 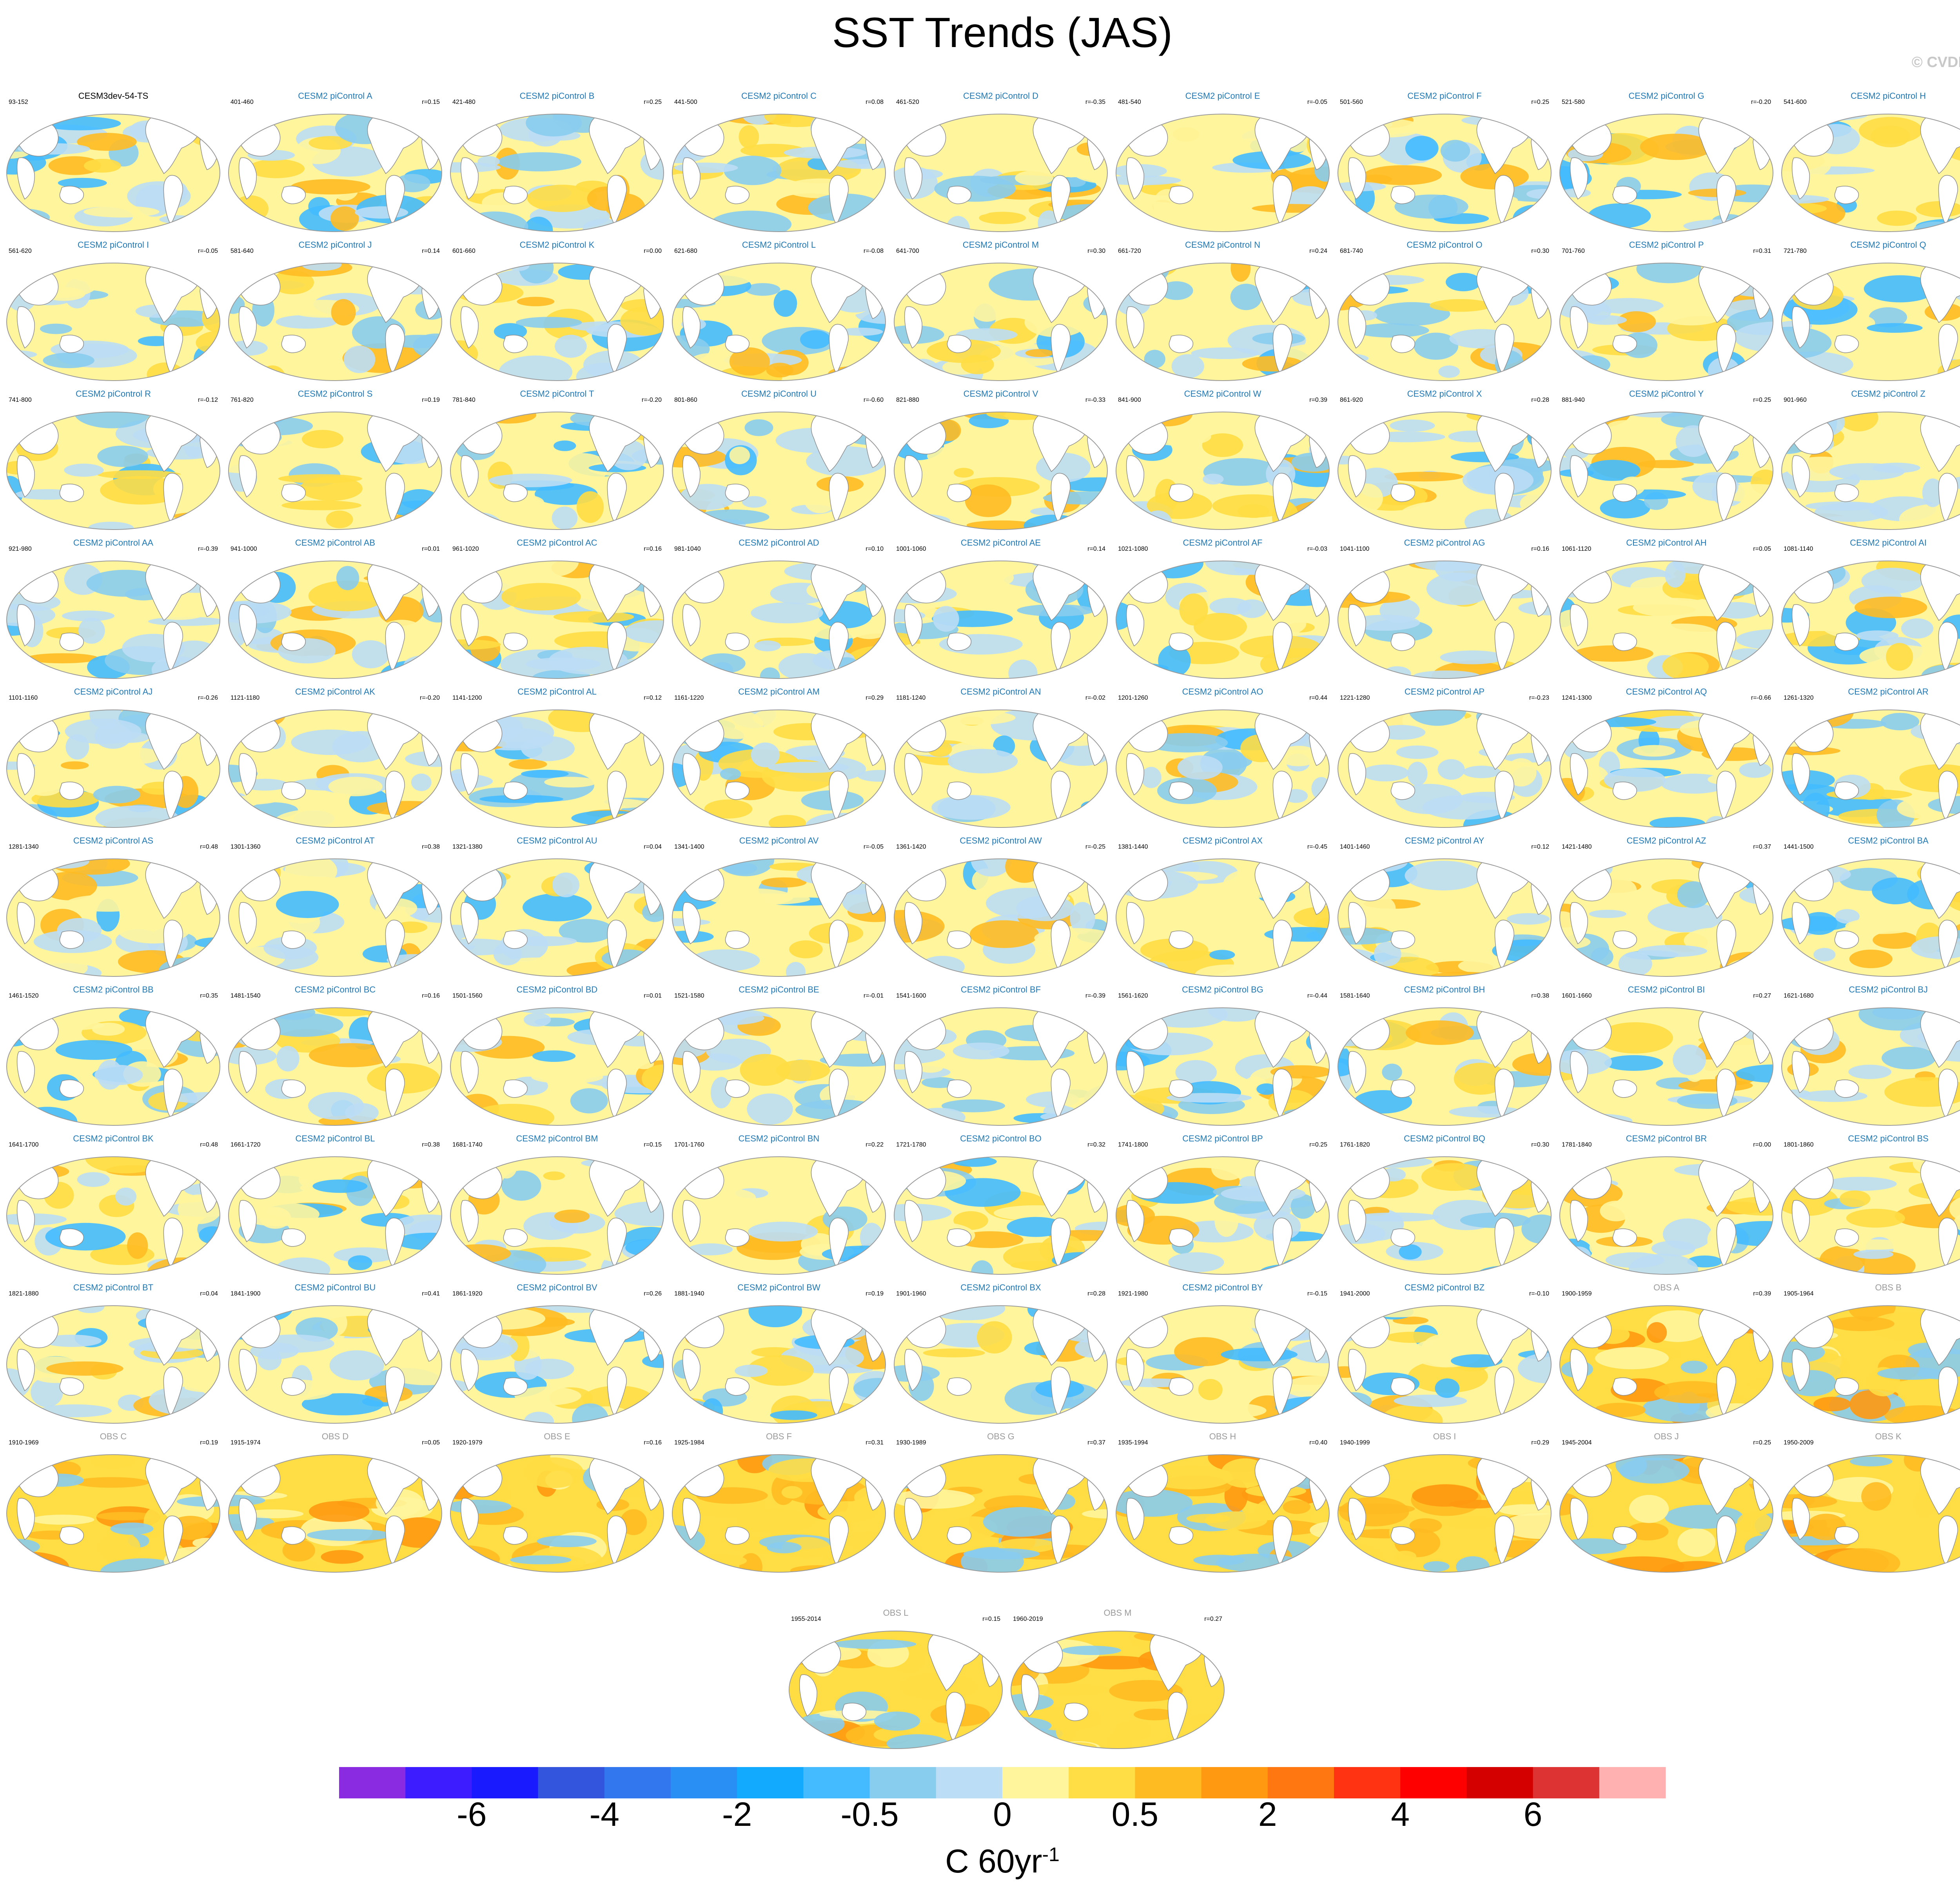 I want to click on panel-years: 1681-1740, so click(x=467, y=1144).